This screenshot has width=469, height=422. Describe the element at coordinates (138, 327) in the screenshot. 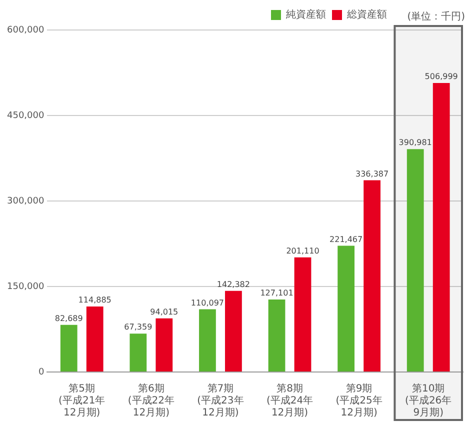

I see `data-label: 67,359` at that location.